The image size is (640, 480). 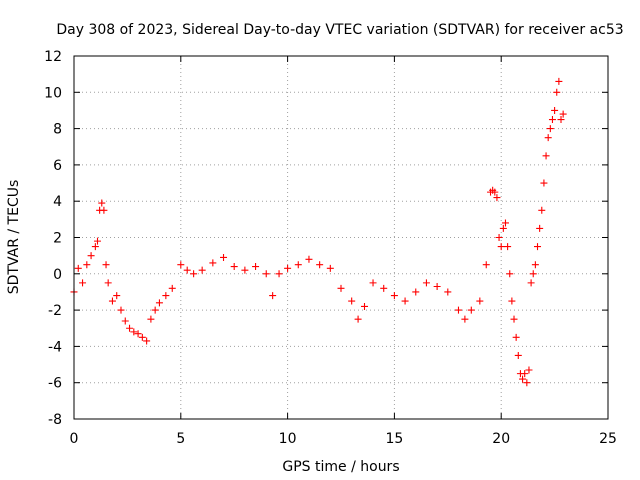 What do you see at coordinates (53, 93) in the screenshot?
I see `y-tick-label: 10` at bounding box center [53, 93].